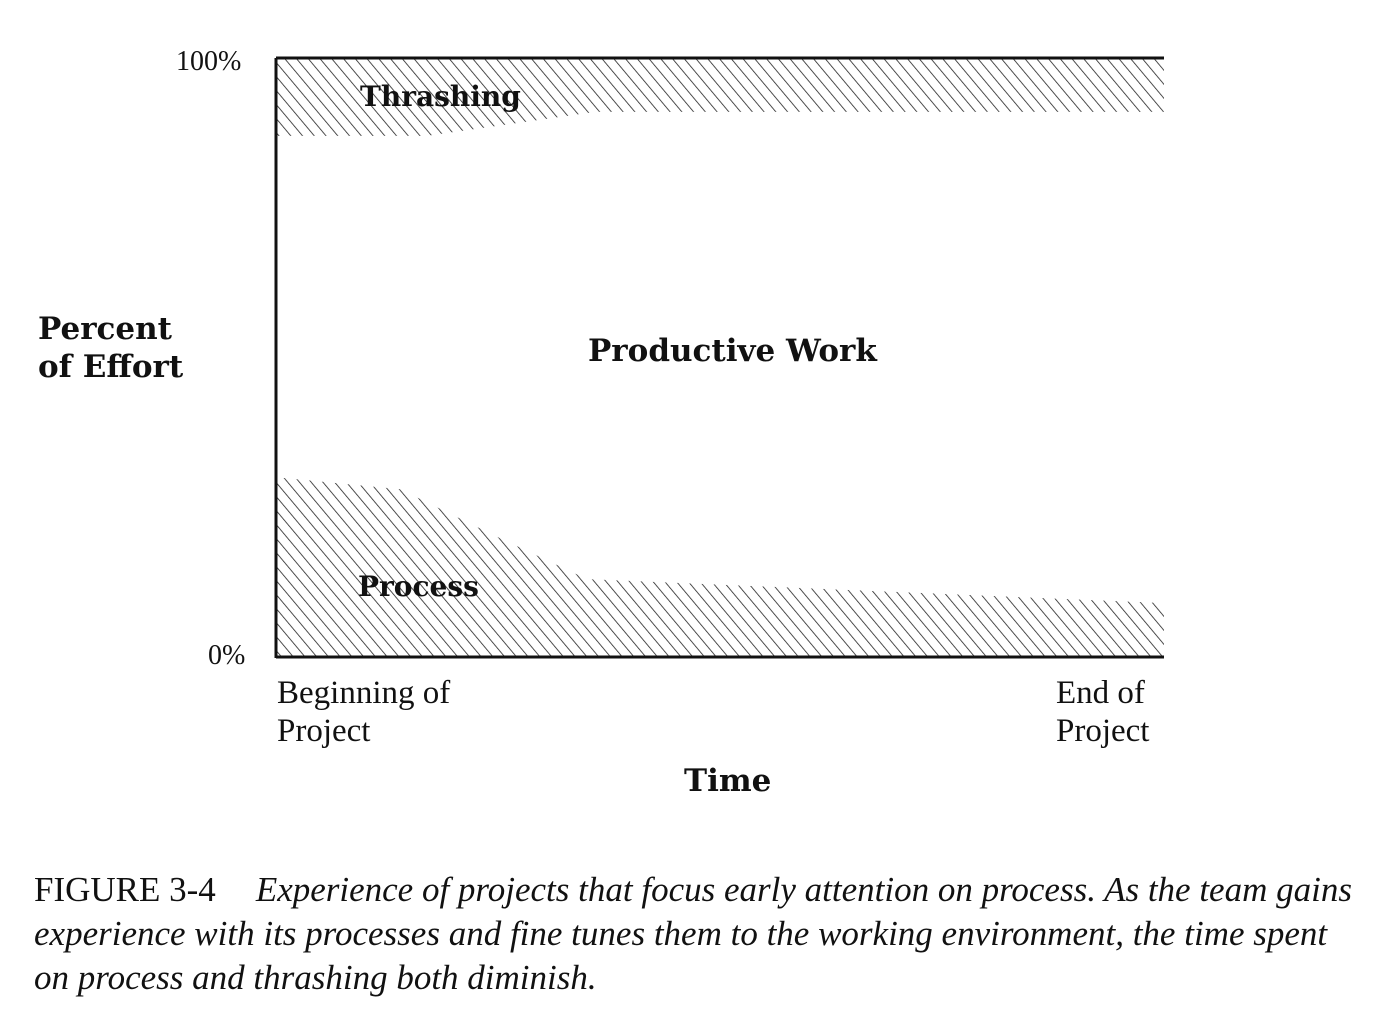 This screenshot has height=1012, width=1380. Describe the element at coordinates (111, 348) in the screenshot. I see `y-axis-label: Percent of Effort` at that location.